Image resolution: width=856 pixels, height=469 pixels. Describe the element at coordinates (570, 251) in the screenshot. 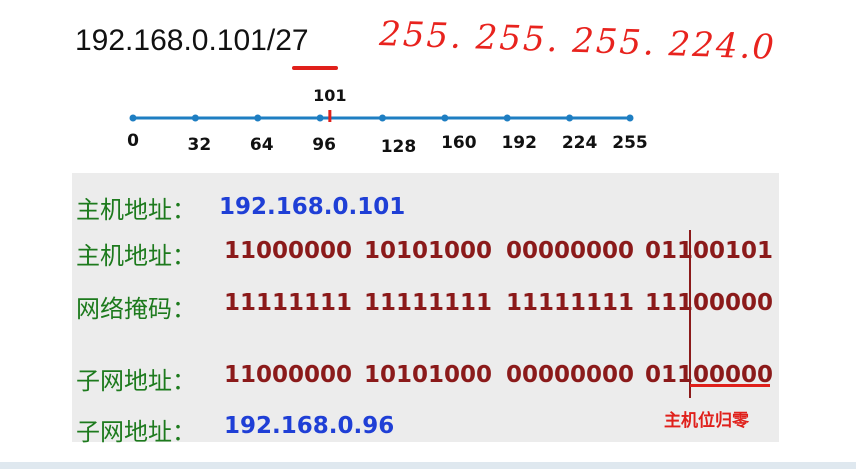

I see `host-binary-octet-3: 00000000` at that location.